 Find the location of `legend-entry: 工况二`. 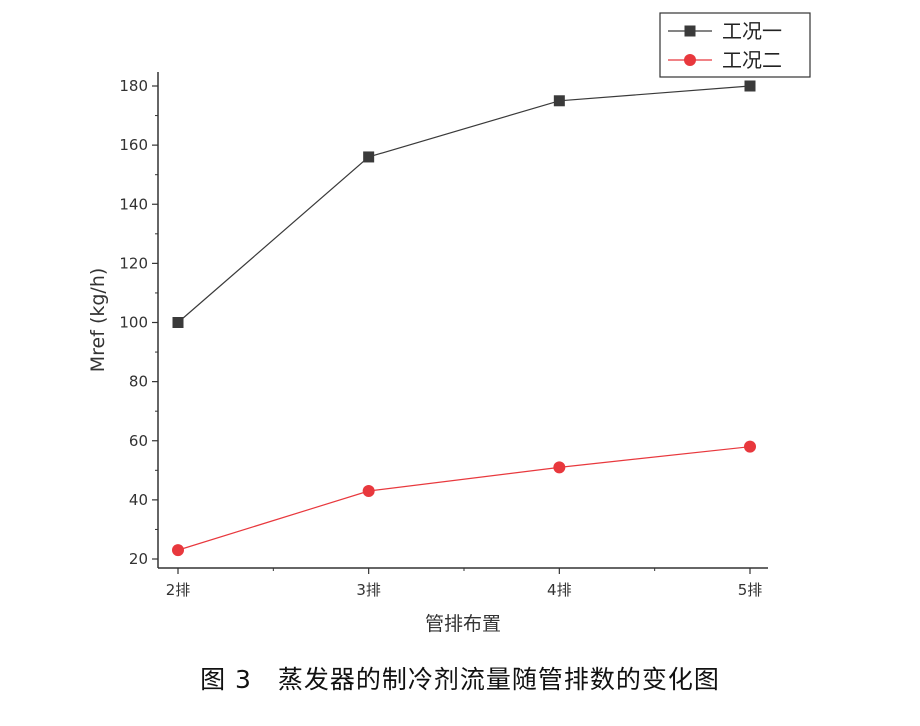

legend-entry: 工况二 is located at coordinates (725, 60).